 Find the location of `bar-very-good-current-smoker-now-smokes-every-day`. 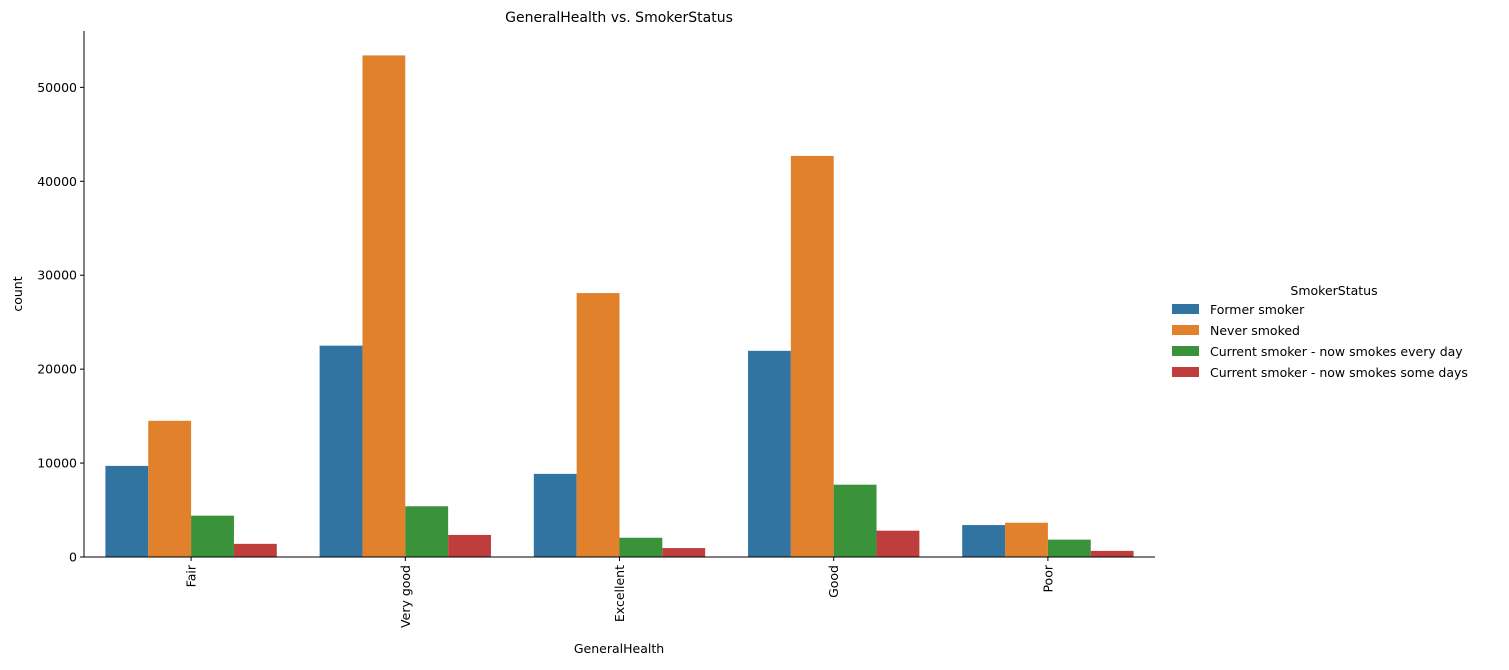

bar-very-good-current-smoker-now-smokes-every-day is located at coordinates (427, 531).